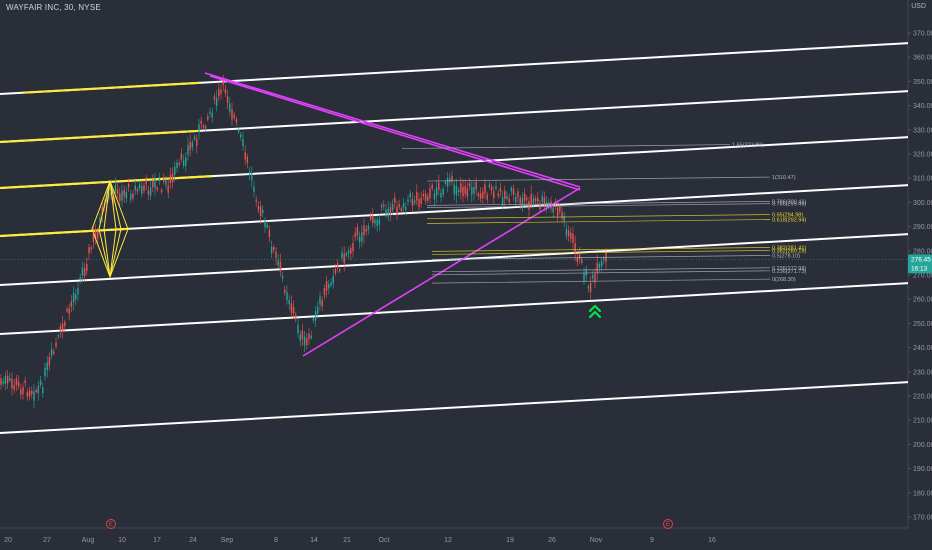  What do you see at coordinates (395, 133) in the screenshot?
I see `triangle-upper-line` at bounding box center [395, 133].